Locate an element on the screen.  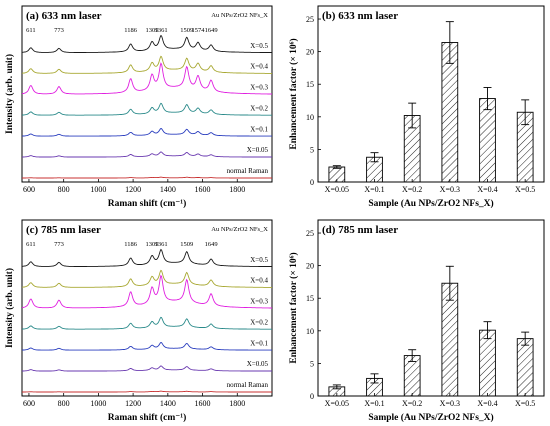
panel-title: (d) 785 nm laser is located at coordinates (360, 230).